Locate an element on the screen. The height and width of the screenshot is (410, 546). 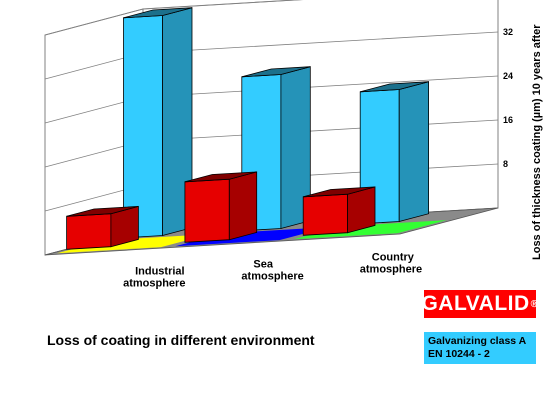
y-tick-label: 8 is located at coordinates (505, 164).